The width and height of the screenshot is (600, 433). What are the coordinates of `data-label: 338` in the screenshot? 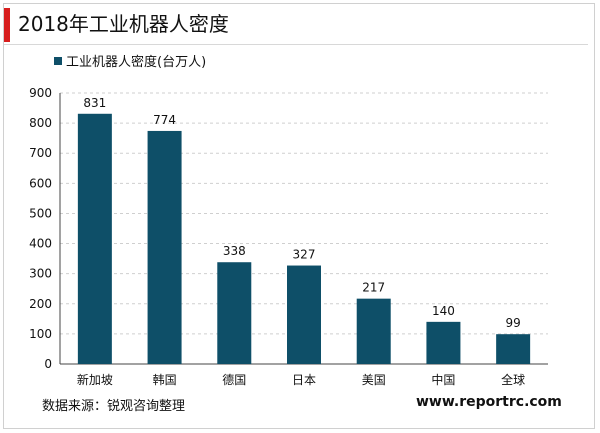 It's located at (234, 251).